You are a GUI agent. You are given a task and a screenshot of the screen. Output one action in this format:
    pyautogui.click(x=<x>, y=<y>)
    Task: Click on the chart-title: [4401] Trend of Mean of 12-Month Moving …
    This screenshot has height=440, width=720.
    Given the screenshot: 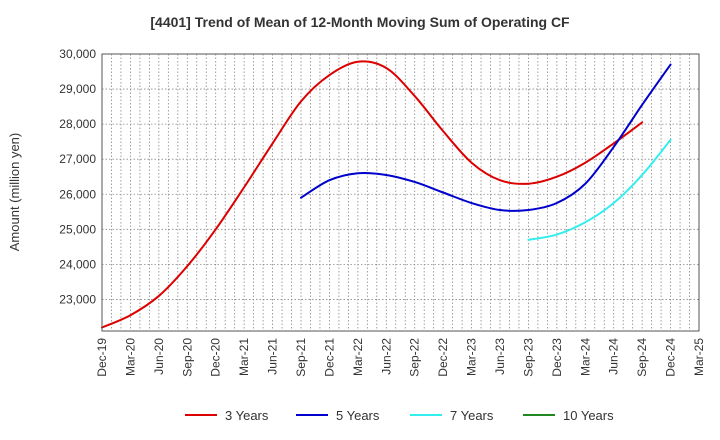 What is the action you would take?
    pyautogui.click(x=360, y=22)
    